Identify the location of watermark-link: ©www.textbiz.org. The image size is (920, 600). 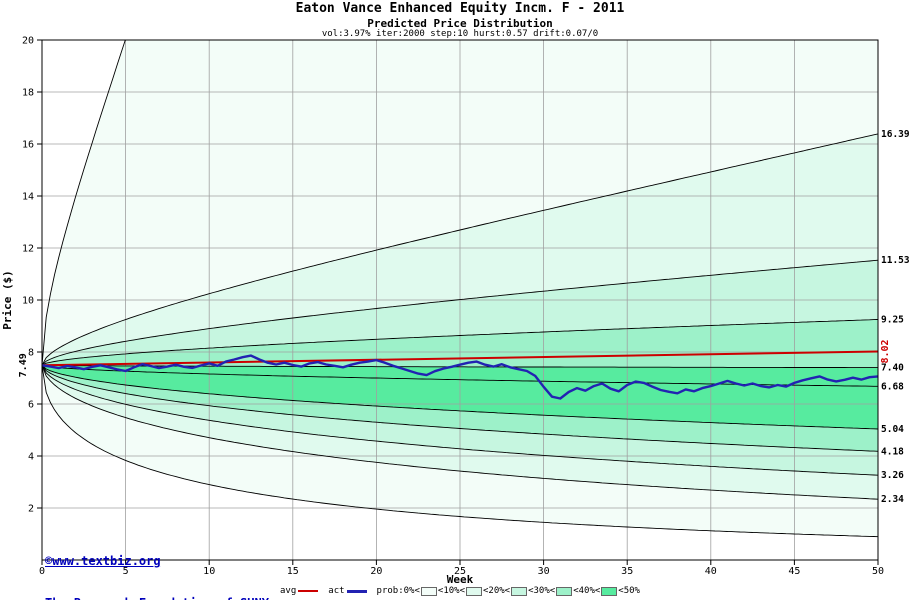
(103, 561).